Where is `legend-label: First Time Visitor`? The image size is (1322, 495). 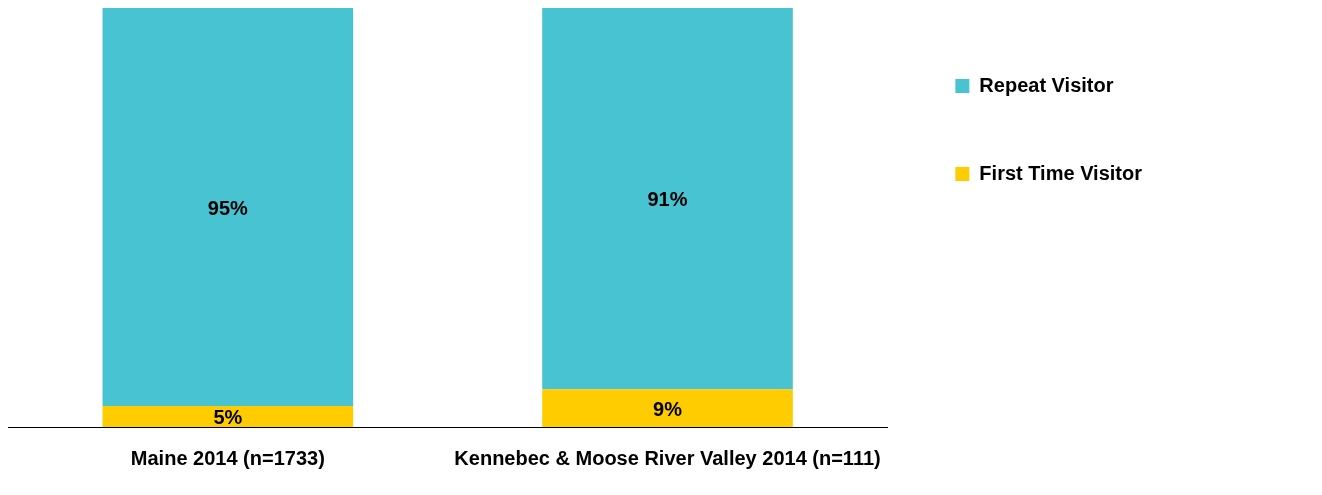
legend-label: First Time Visitor is located at coordinates (1061, 172).